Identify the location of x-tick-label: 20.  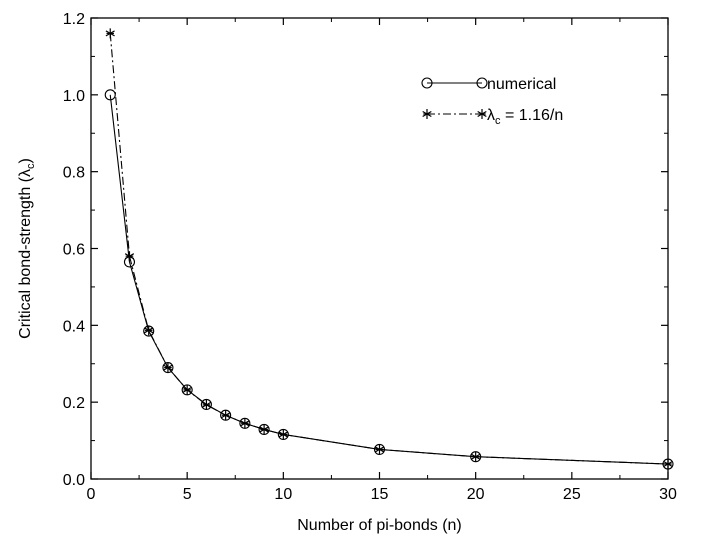
(476, 494).